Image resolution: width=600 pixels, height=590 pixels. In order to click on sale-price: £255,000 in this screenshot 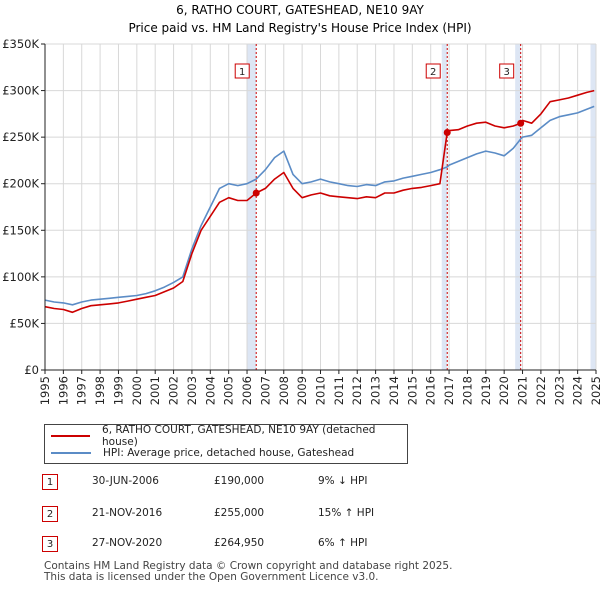, I will do `click(239, 513)`.